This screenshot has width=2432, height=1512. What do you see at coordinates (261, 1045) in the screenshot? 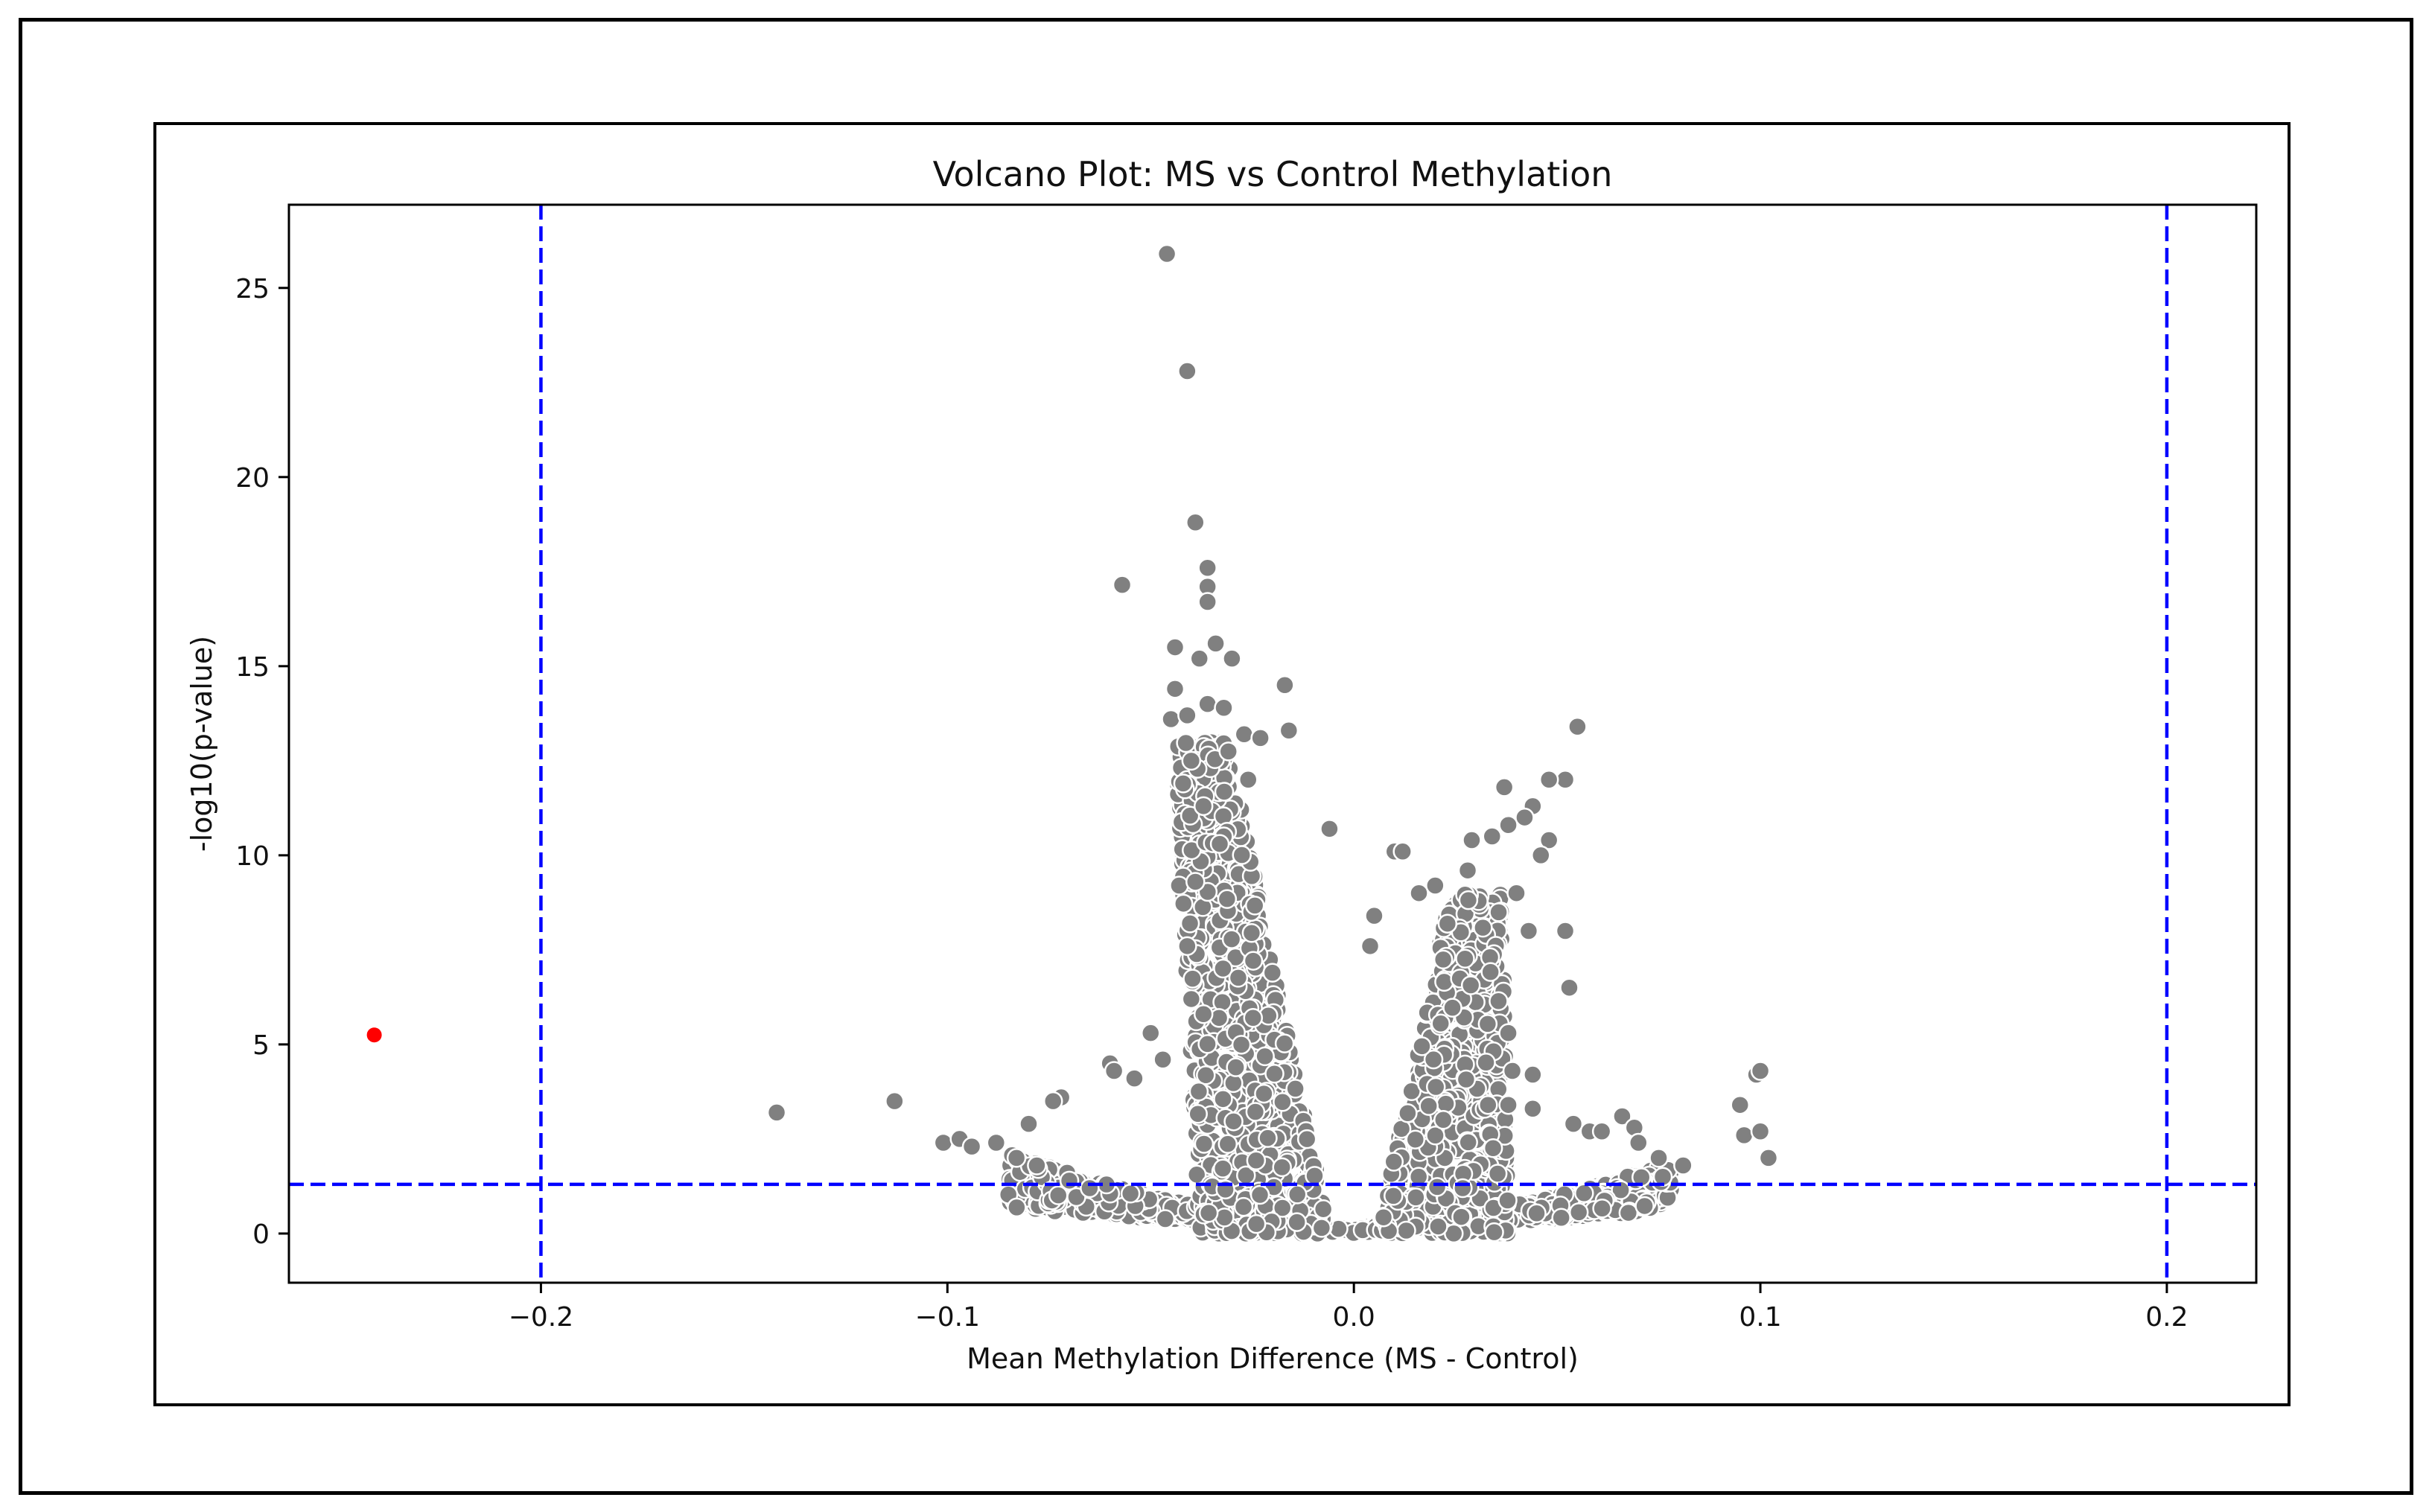
I see `y-tick-label: 5` at bounding box center [261, 1045].